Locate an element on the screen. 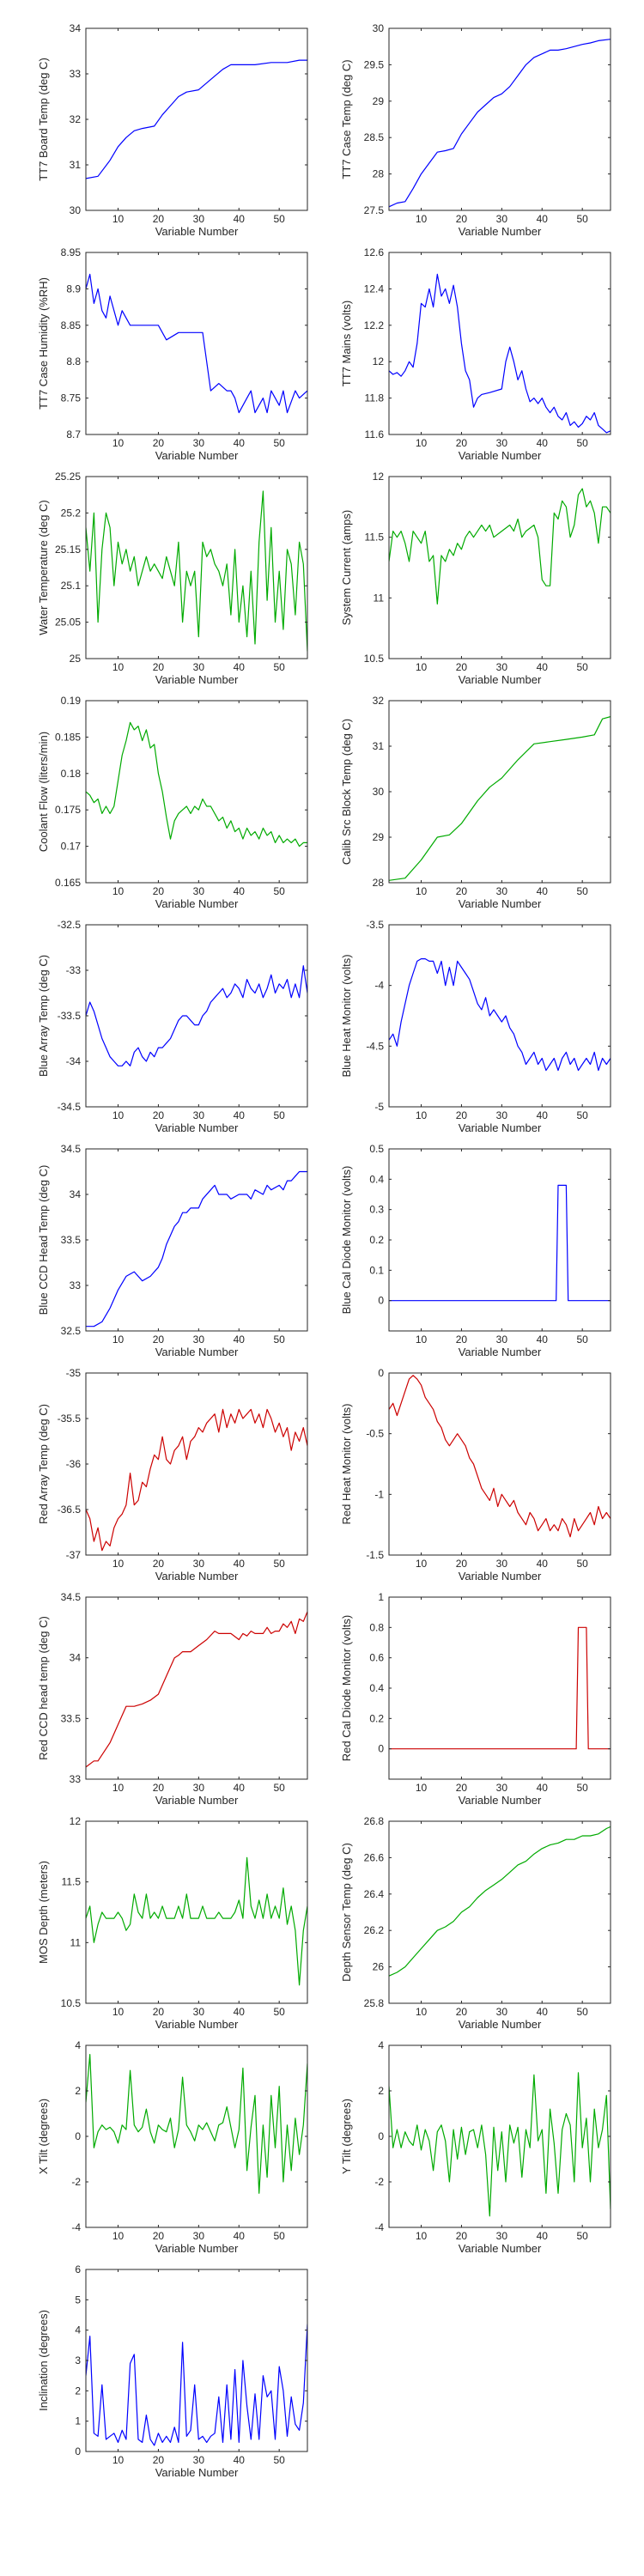 This screenshot has width=644, height=2576. y-tick-label: 0.8 is located at coordinates (377, 1627).